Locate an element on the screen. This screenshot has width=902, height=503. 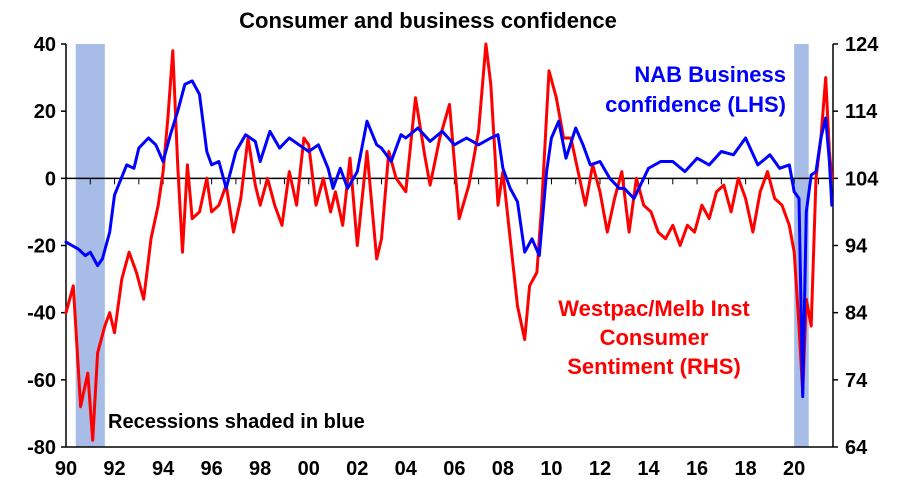
x-tick-label: 04 is located at coordinates (406, 469).